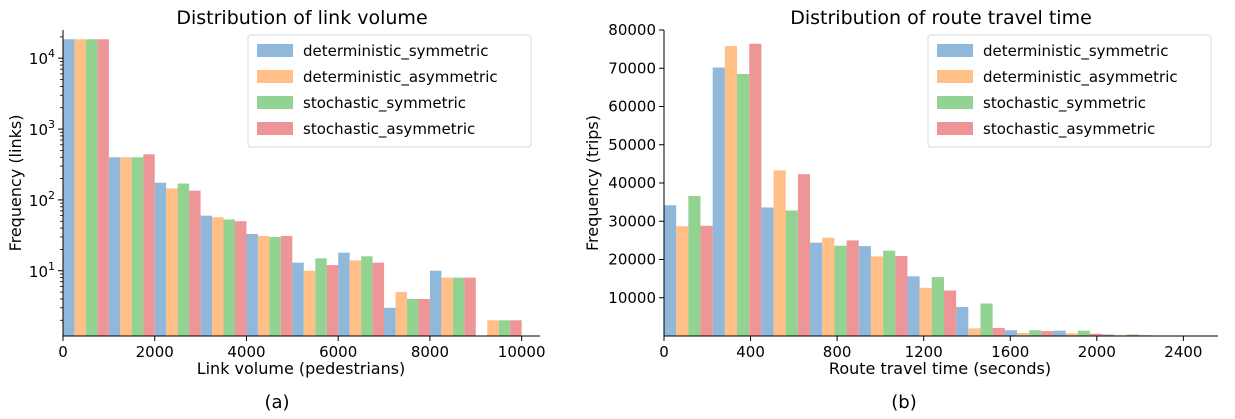  What do you see at coordinates (940, 368) in the screenshot?
I see `x-axis-label: Route travel time (seconds)` at bounding box center [940, 368].